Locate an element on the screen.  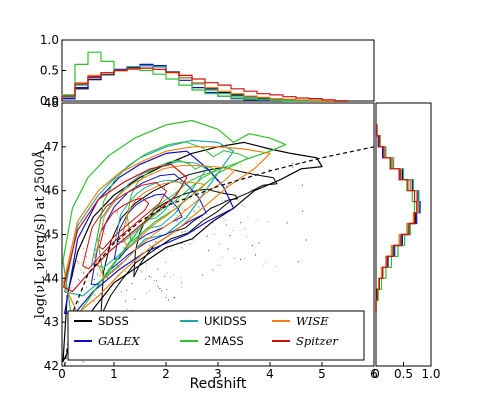
legend-label-galex: GALEX is located at coordinates (119, 341).